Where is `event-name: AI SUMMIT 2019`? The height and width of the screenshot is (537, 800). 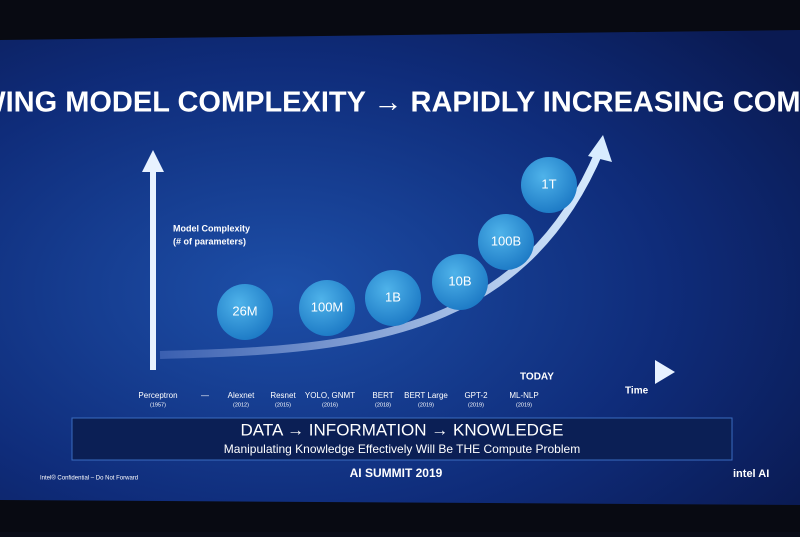 event-name: AI SUMMIT 2019 is located at coordinates (396, 473).